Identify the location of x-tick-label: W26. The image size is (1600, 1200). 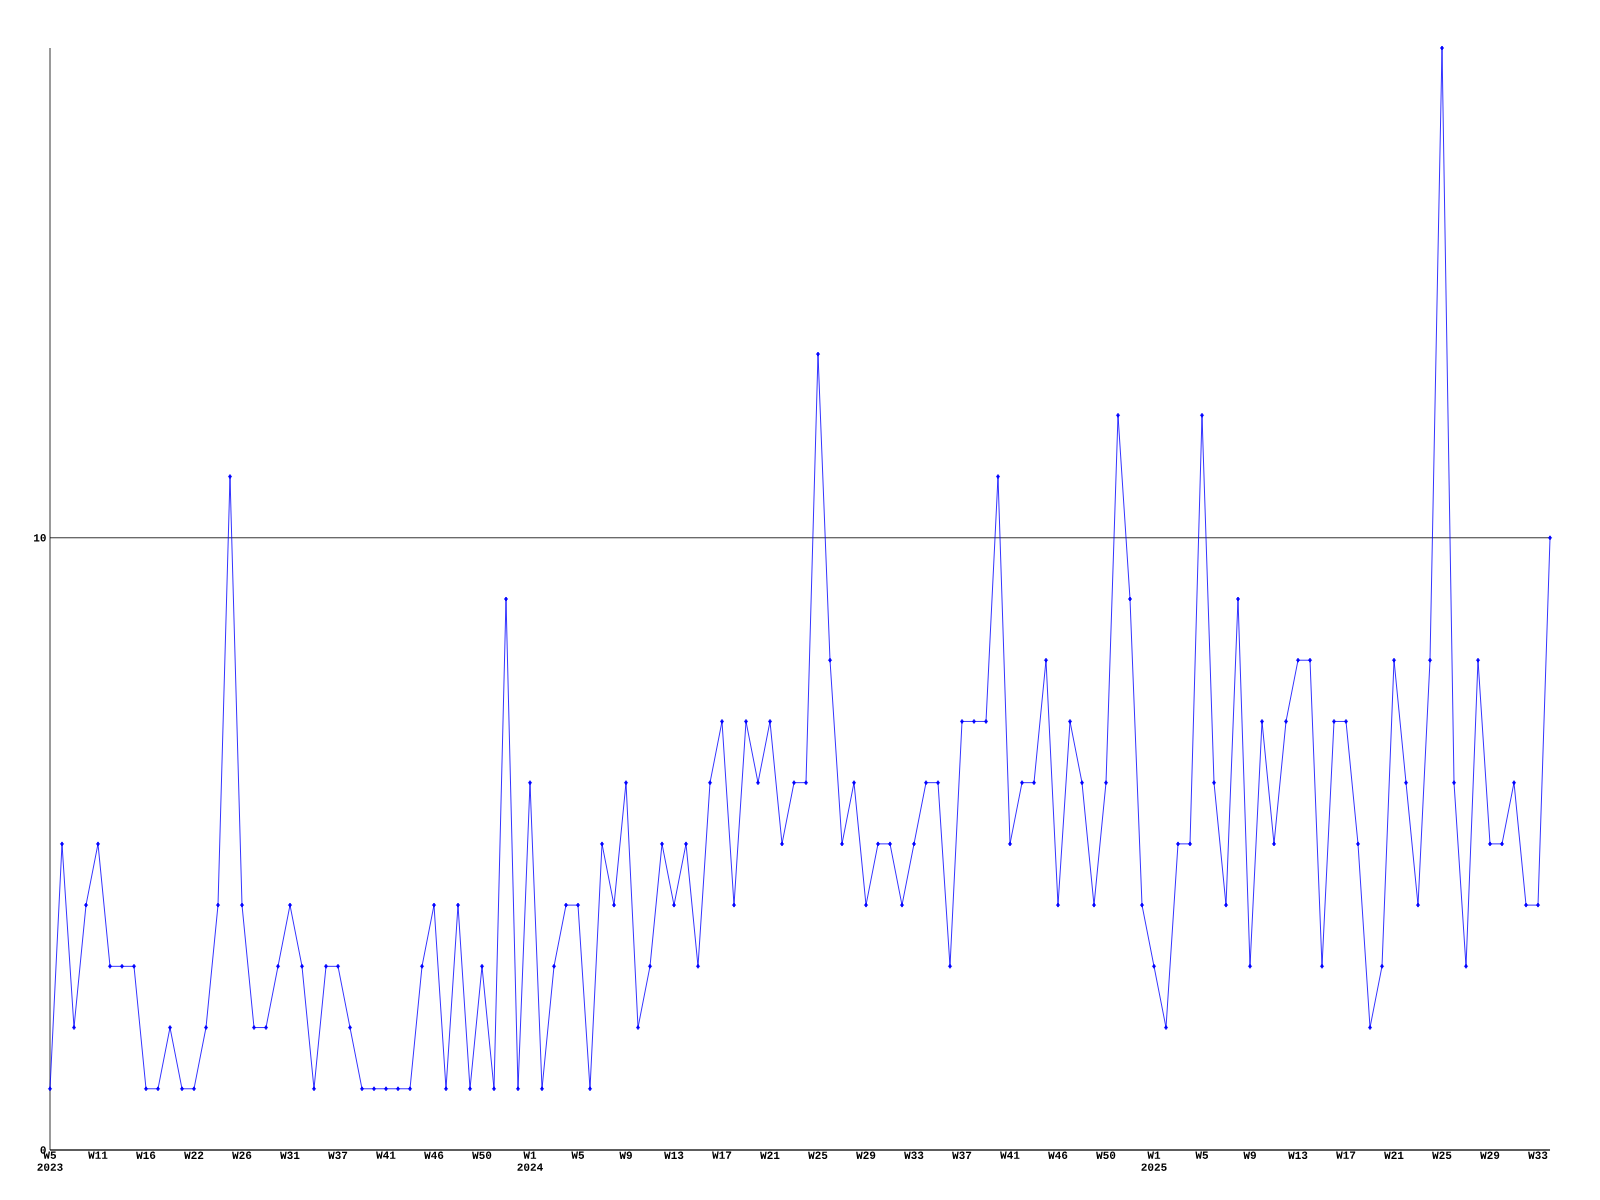
(242, 1155).